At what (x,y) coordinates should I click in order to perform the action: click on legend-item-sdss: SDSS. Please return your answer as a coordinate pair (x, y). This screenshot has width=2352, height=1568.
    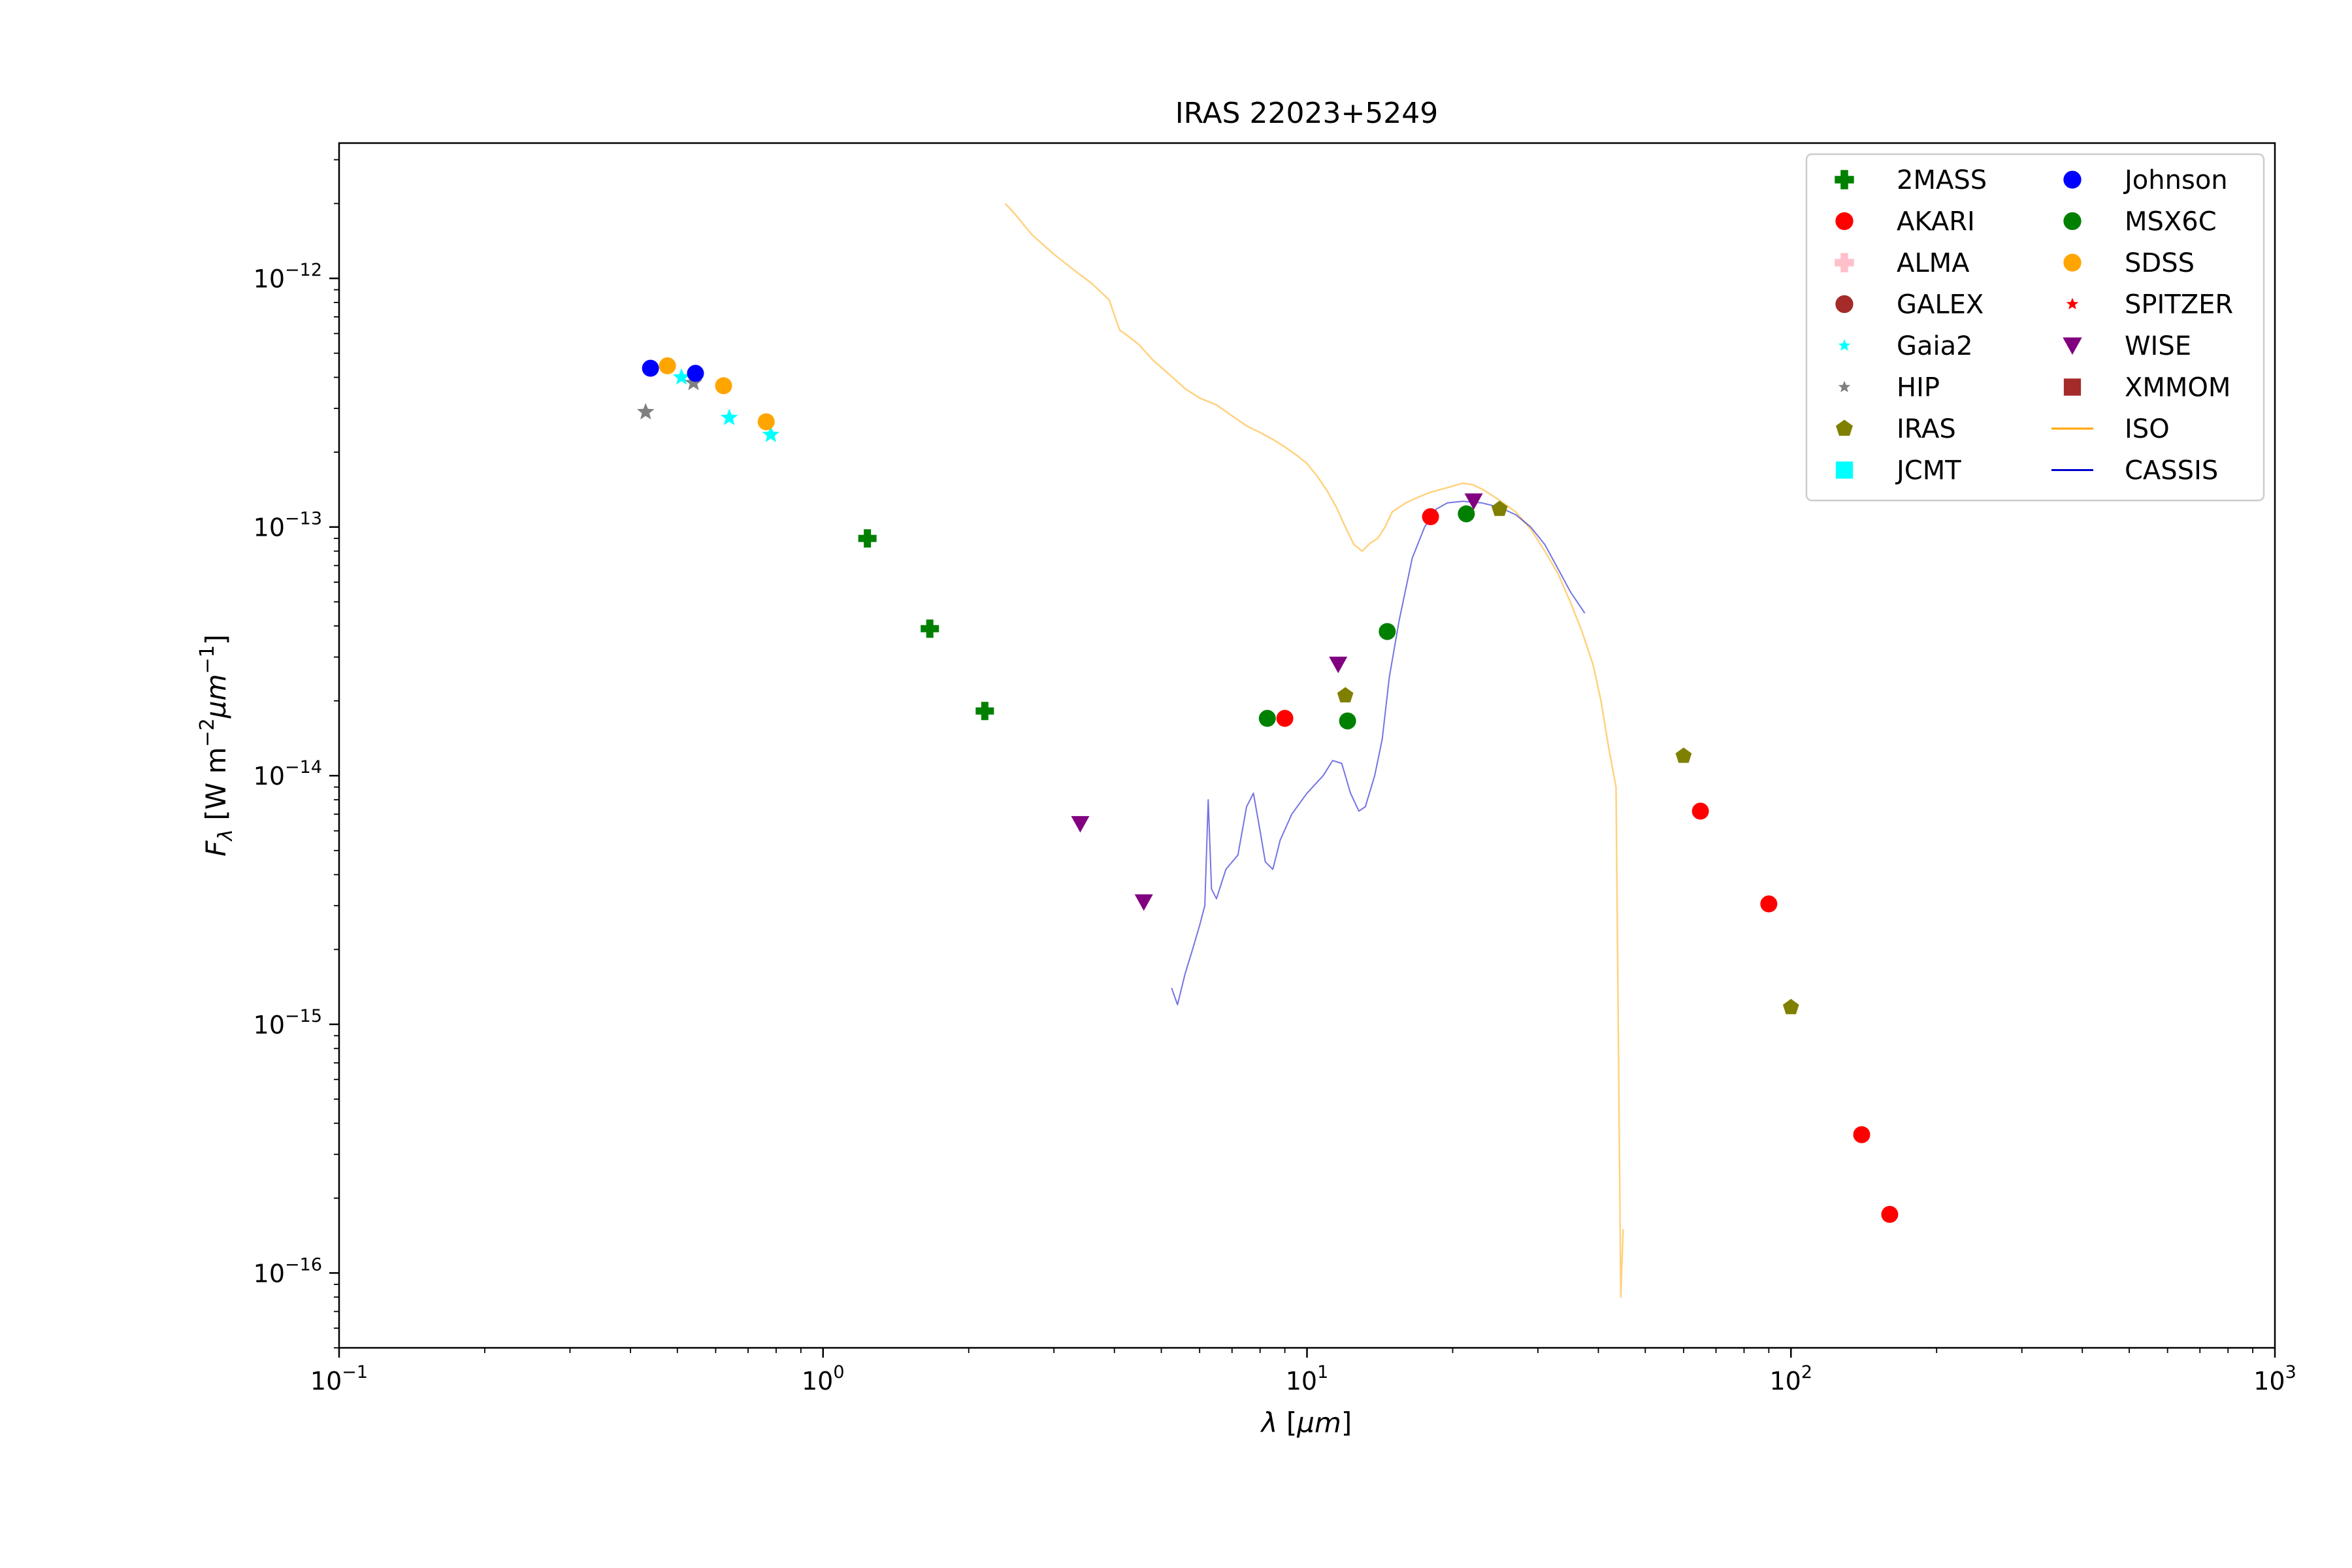
    Looking at the image, I should click on (2129, 263).